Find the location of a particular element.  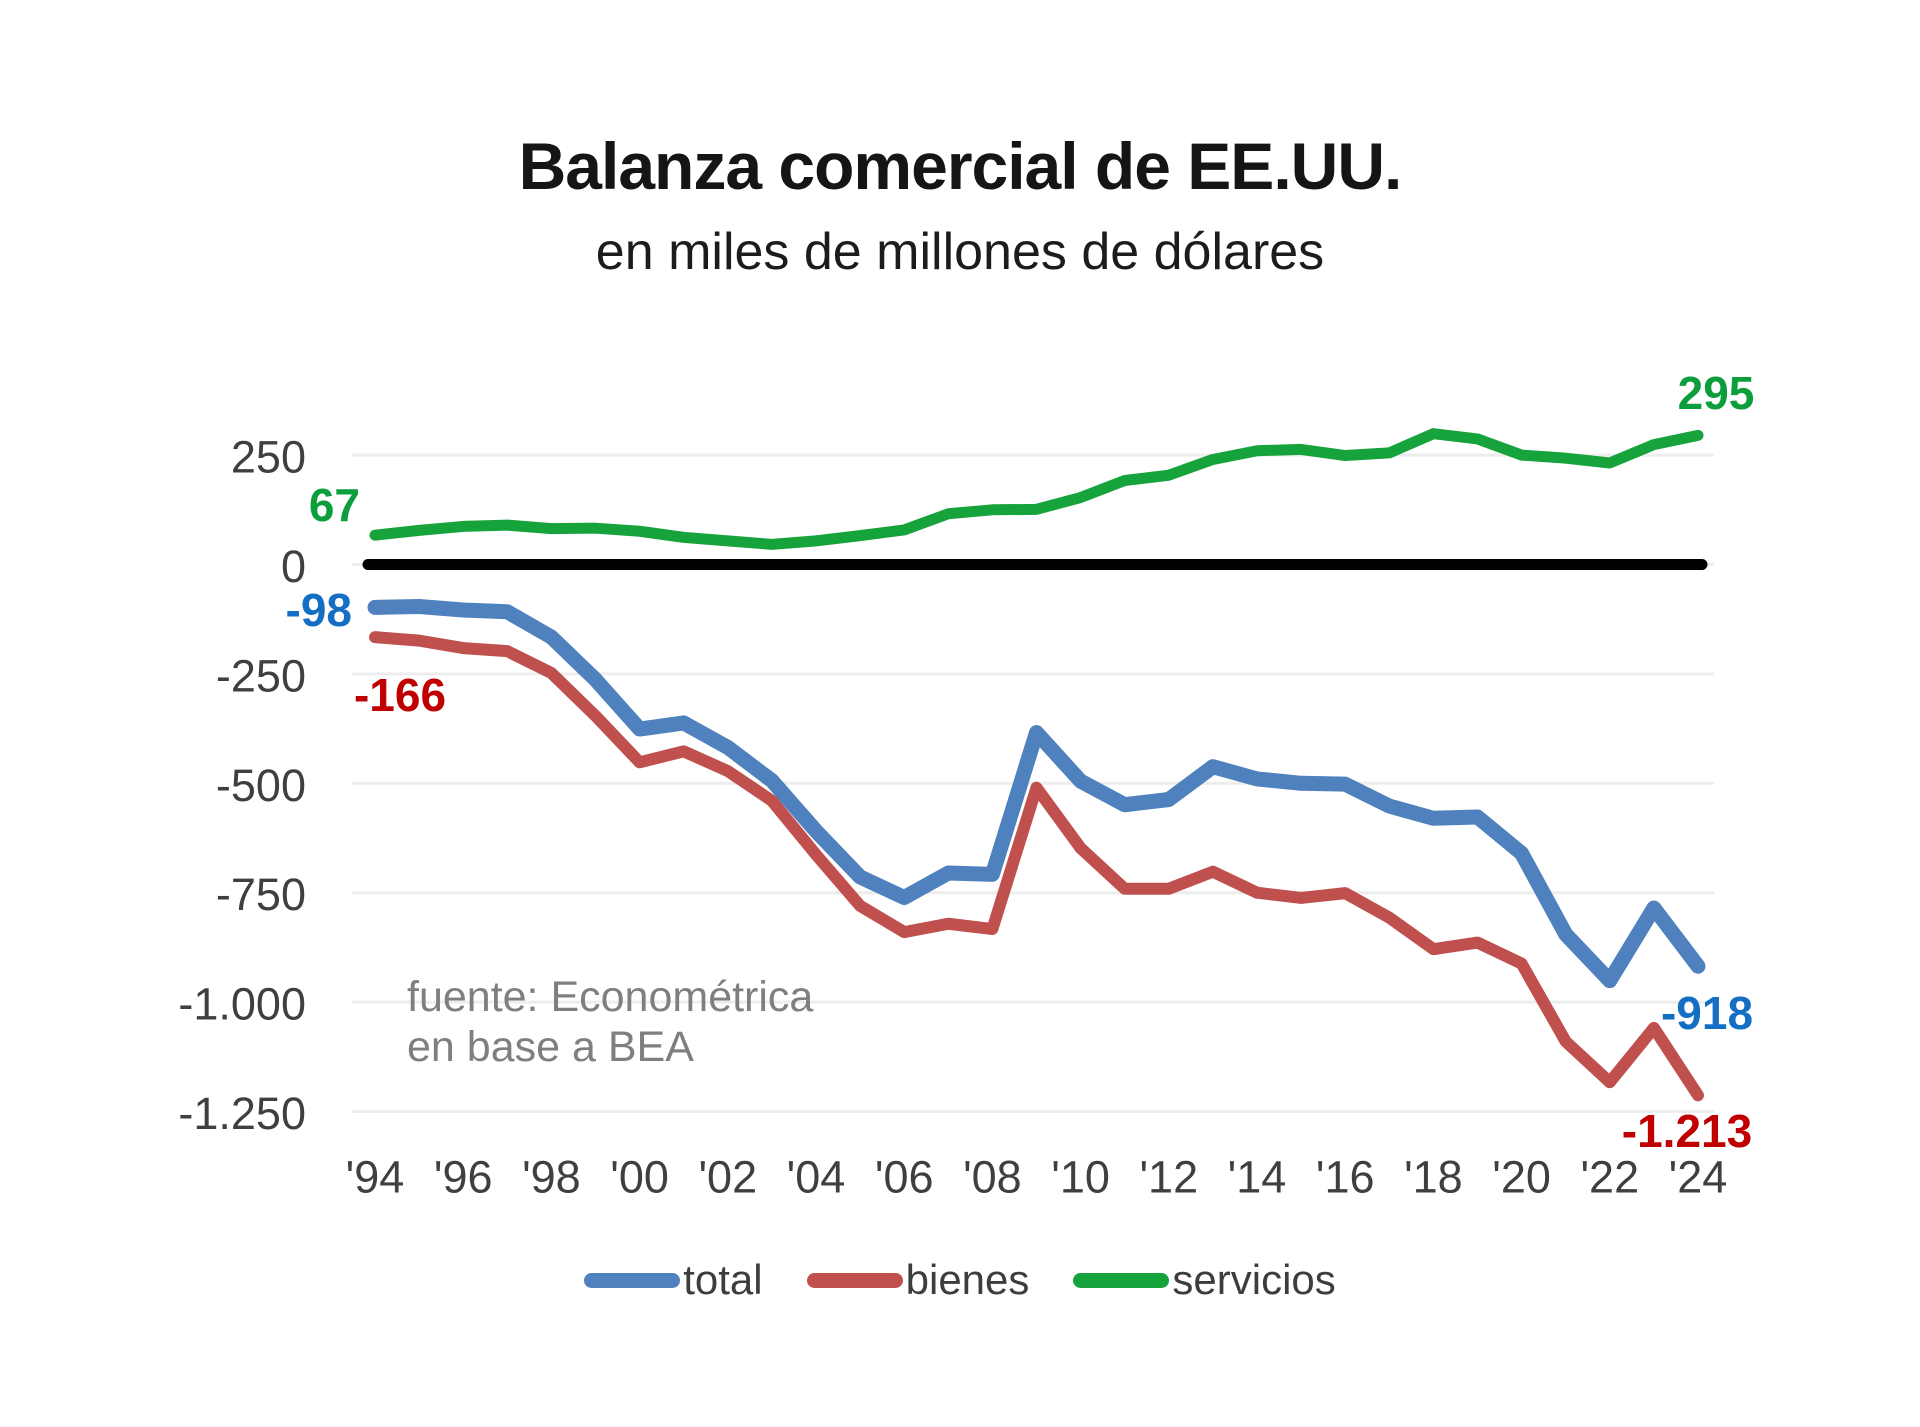

legend-swatch-servicios is located at coordinates (1121, 1280).